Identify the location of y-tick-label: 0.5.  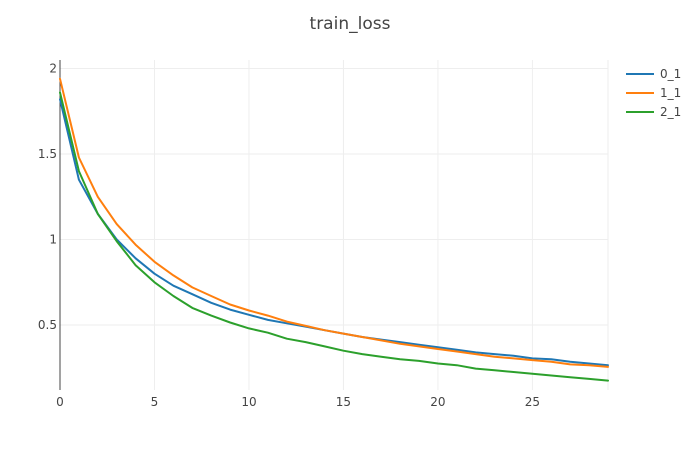
(47, 325).